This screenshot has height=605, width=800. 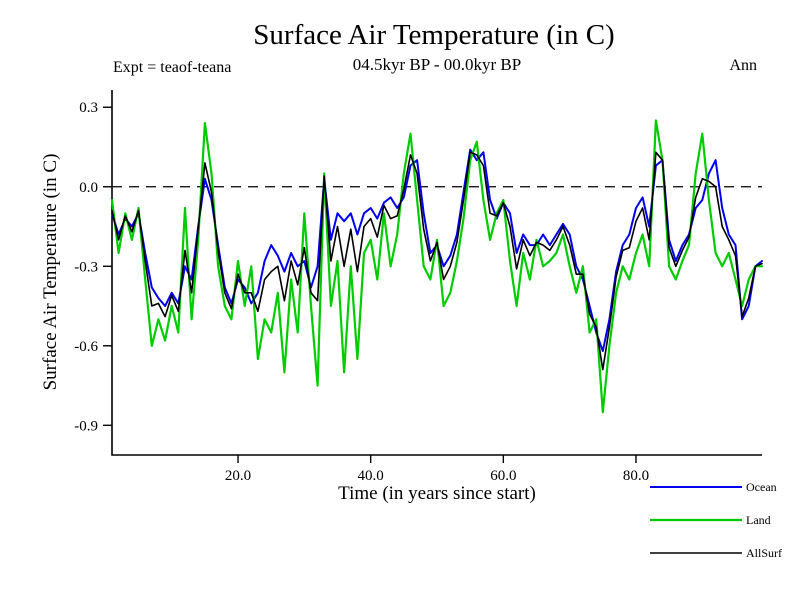 I want to click on experiment-label: Expt = teaof-teana, so click(x=172, y=67).